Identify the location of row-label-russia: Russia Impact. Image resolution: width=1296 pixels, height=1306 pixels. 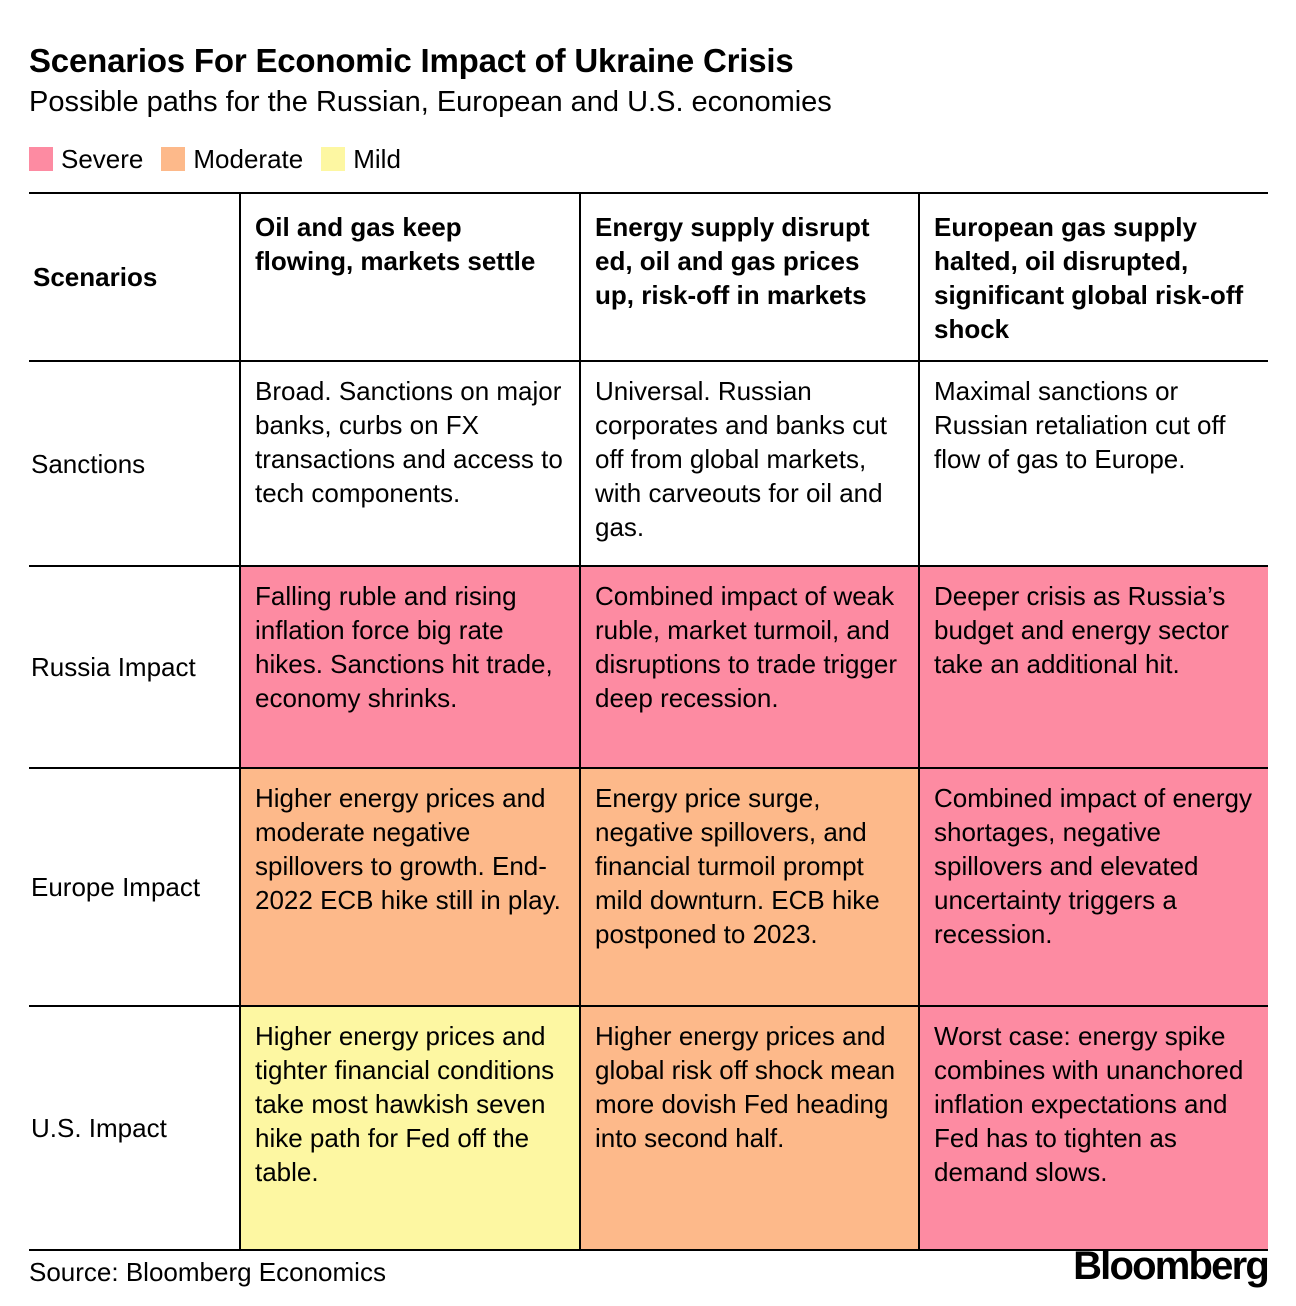
(135, 667).